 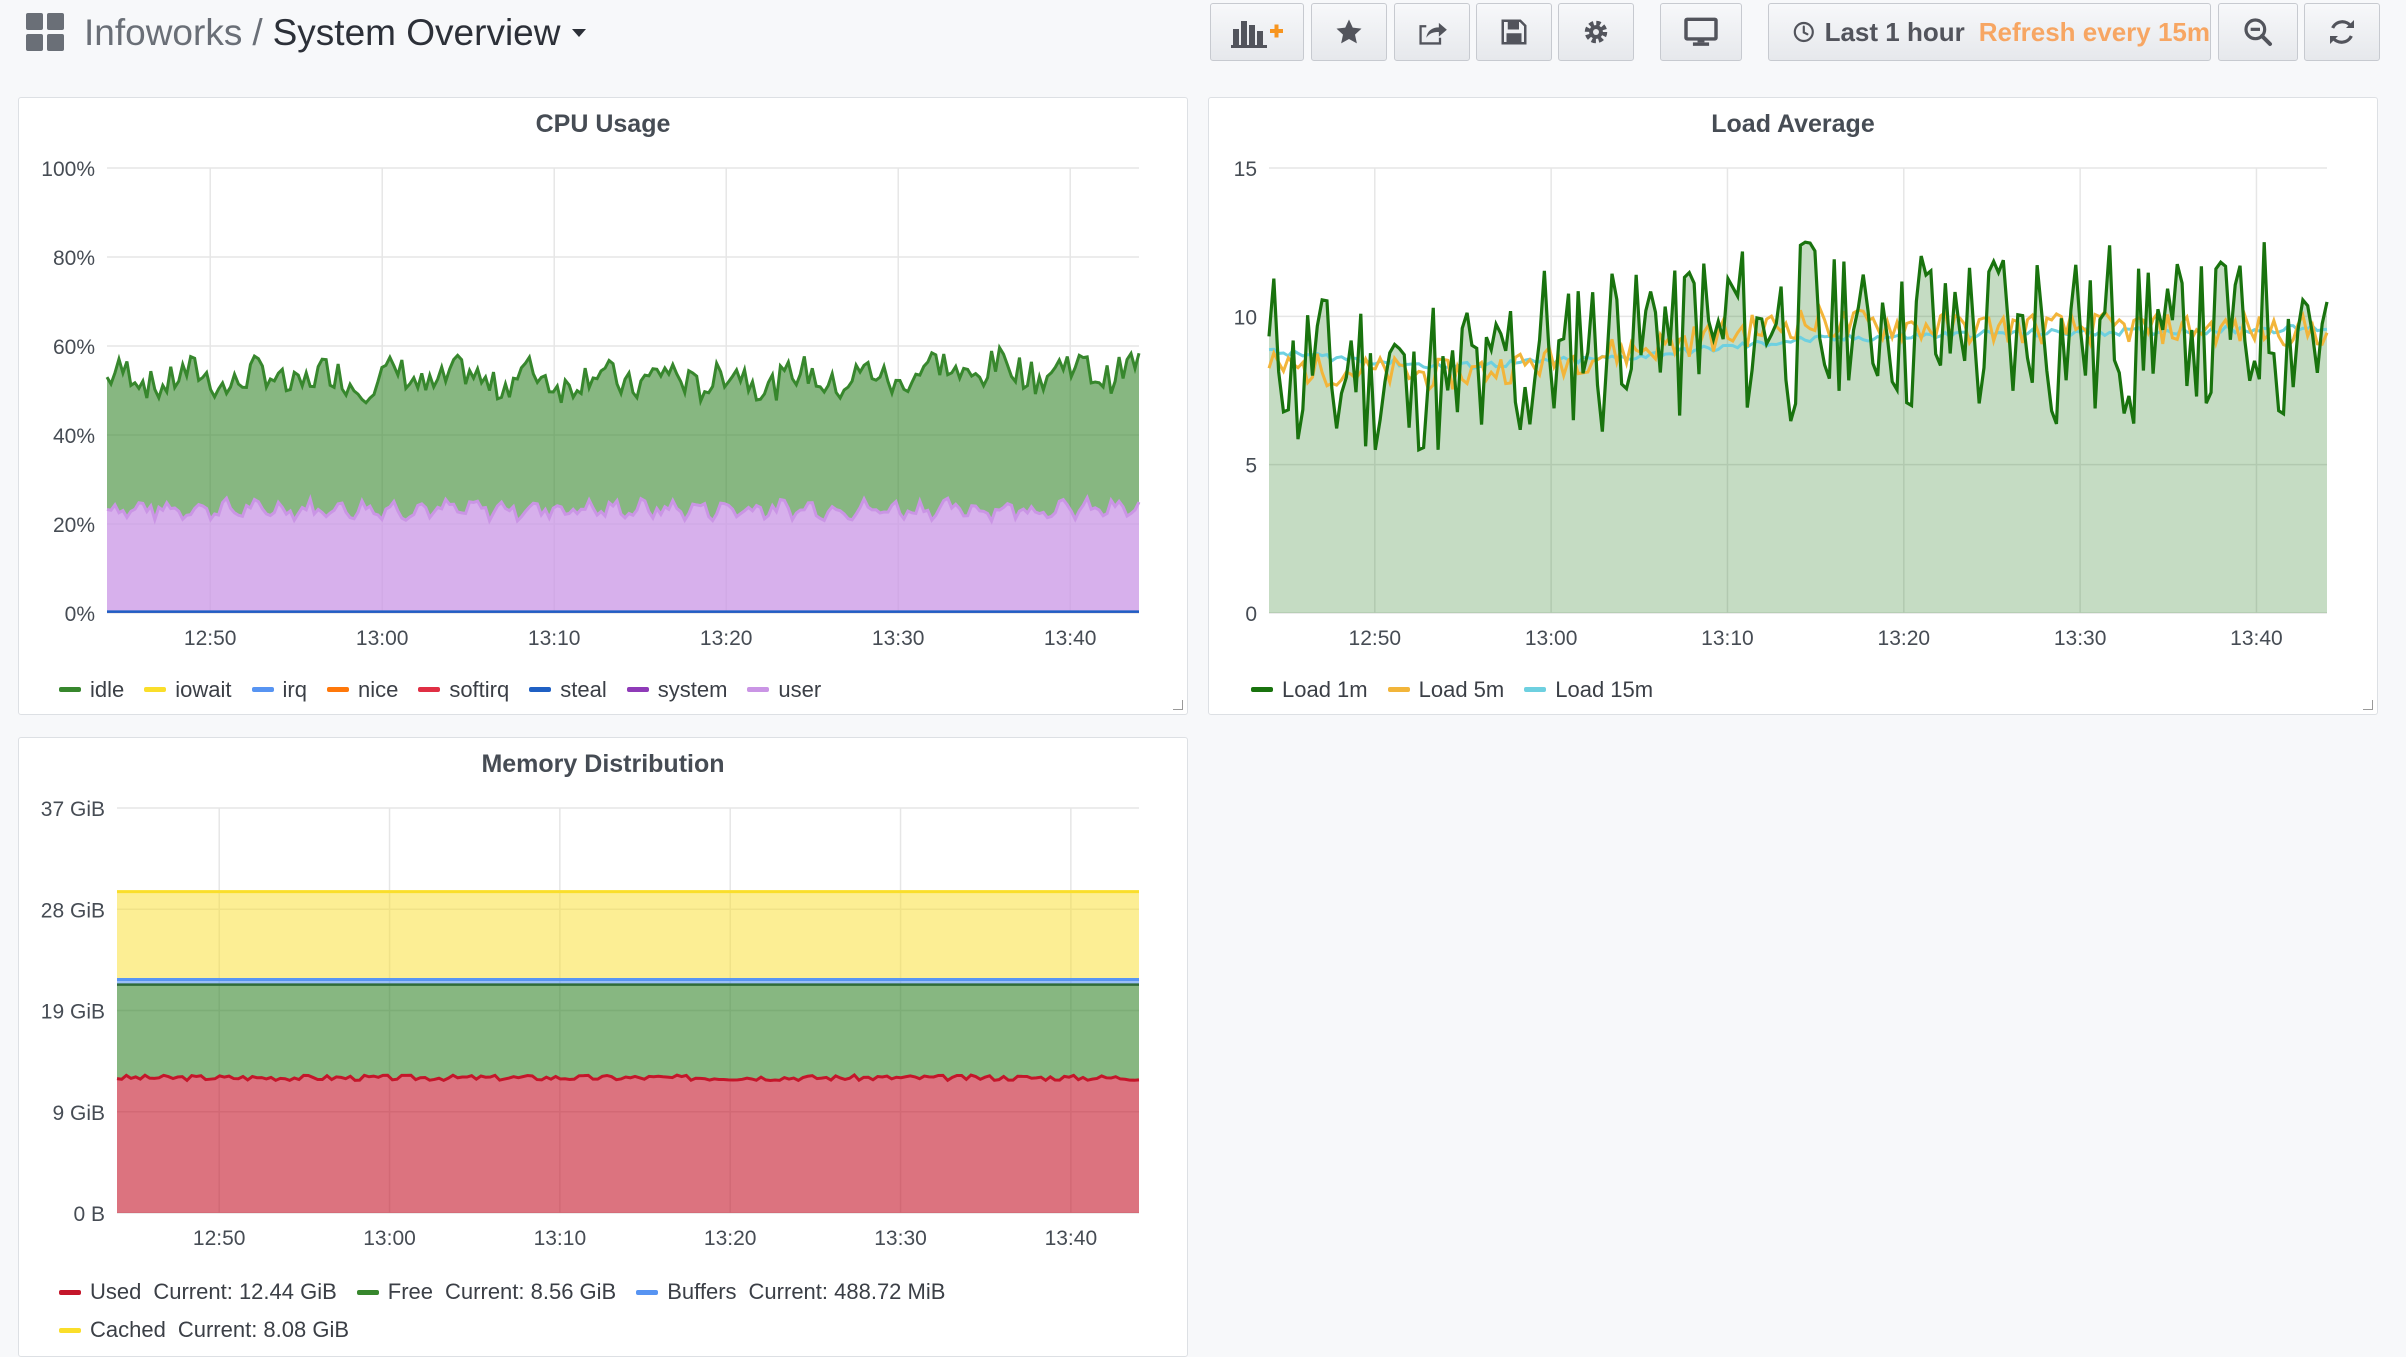 I want to click on save-icon, so click(x=1514, y=32).